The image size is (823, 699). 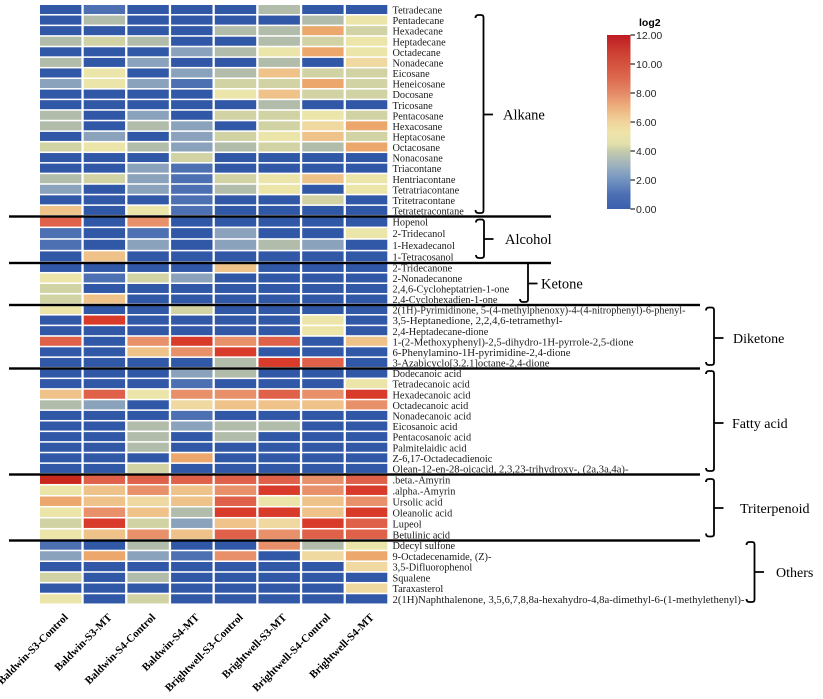 I want to click on svg-text: log2, so click(x=650, y=23).